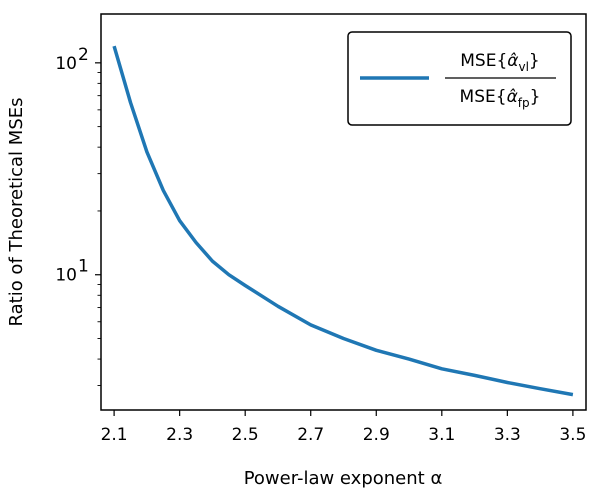 This screenshot has height=494, width=598. I want to click on legend-numerator: MSE{α̂vl}, so click(500, 62).